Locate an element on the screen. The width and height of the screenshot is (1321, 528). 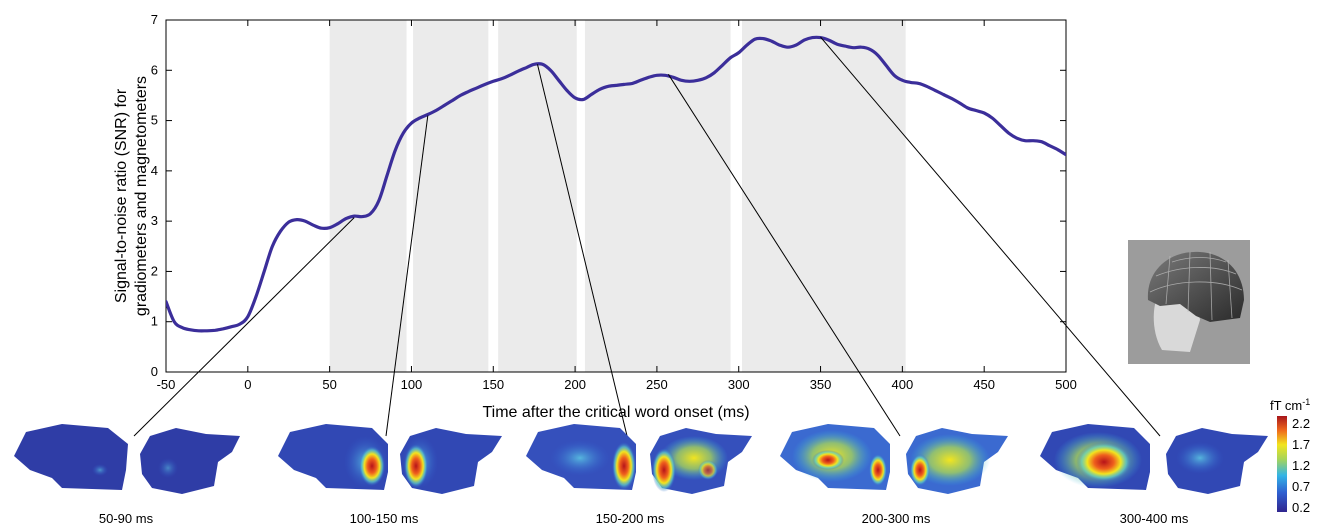
topomap-pair-3: 150-200 ms is located at coordinates (639, 475).